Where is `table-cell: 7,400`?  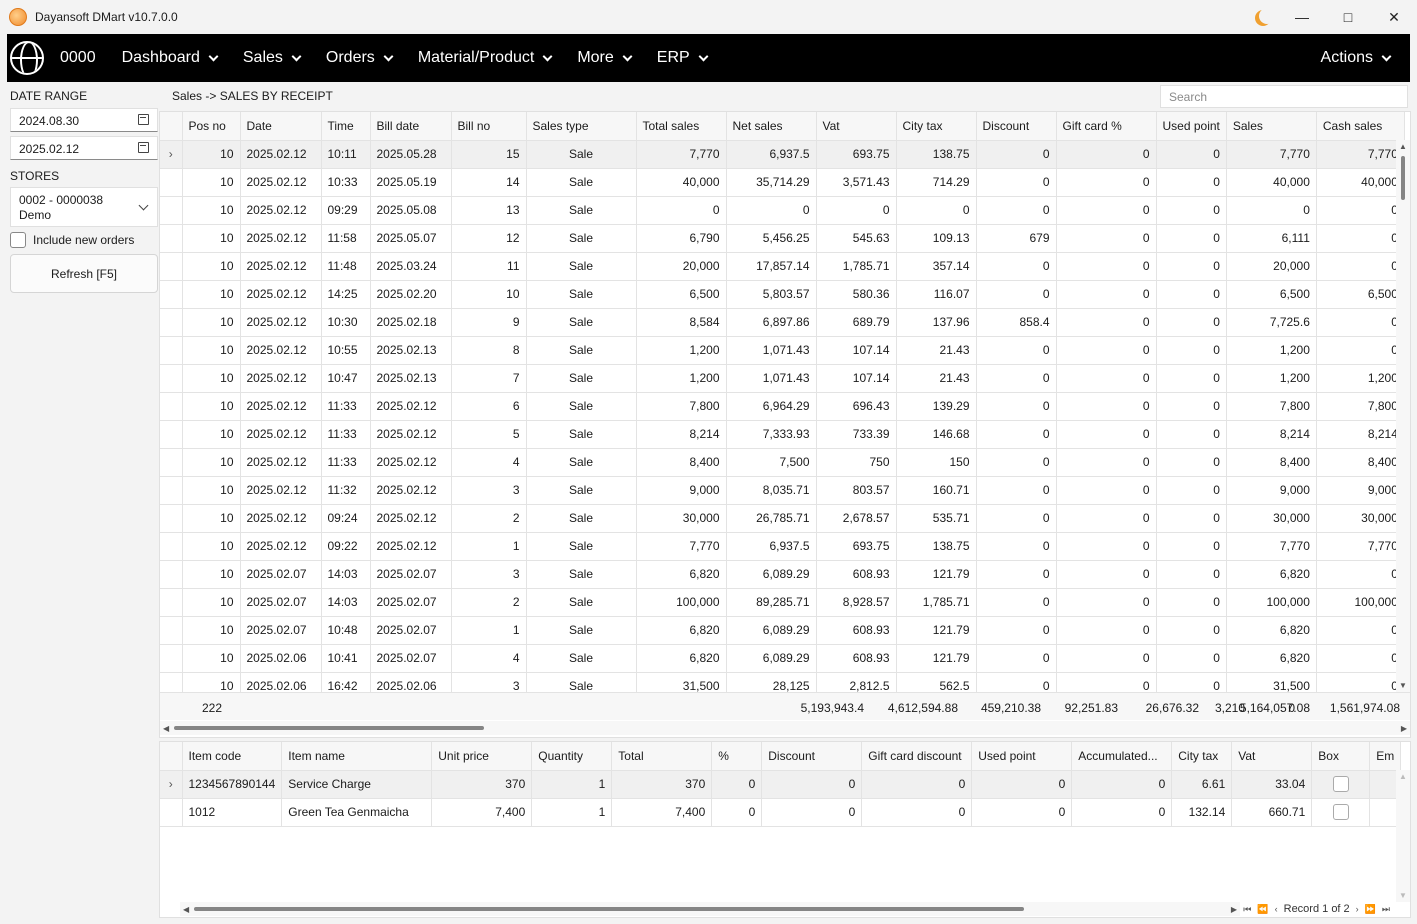 table-cell: 7,400 is located at coordinates (662, 812).